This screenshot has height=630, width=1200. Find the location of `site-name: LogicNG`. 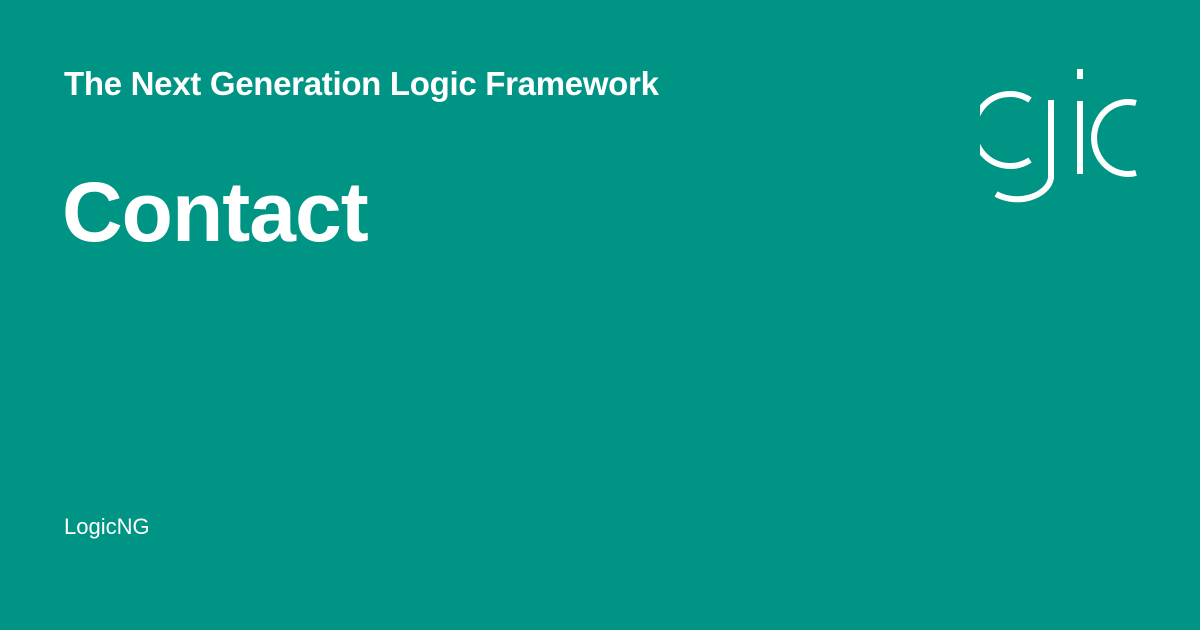

site-name: LogicNG is located at coordinates (107, 526).